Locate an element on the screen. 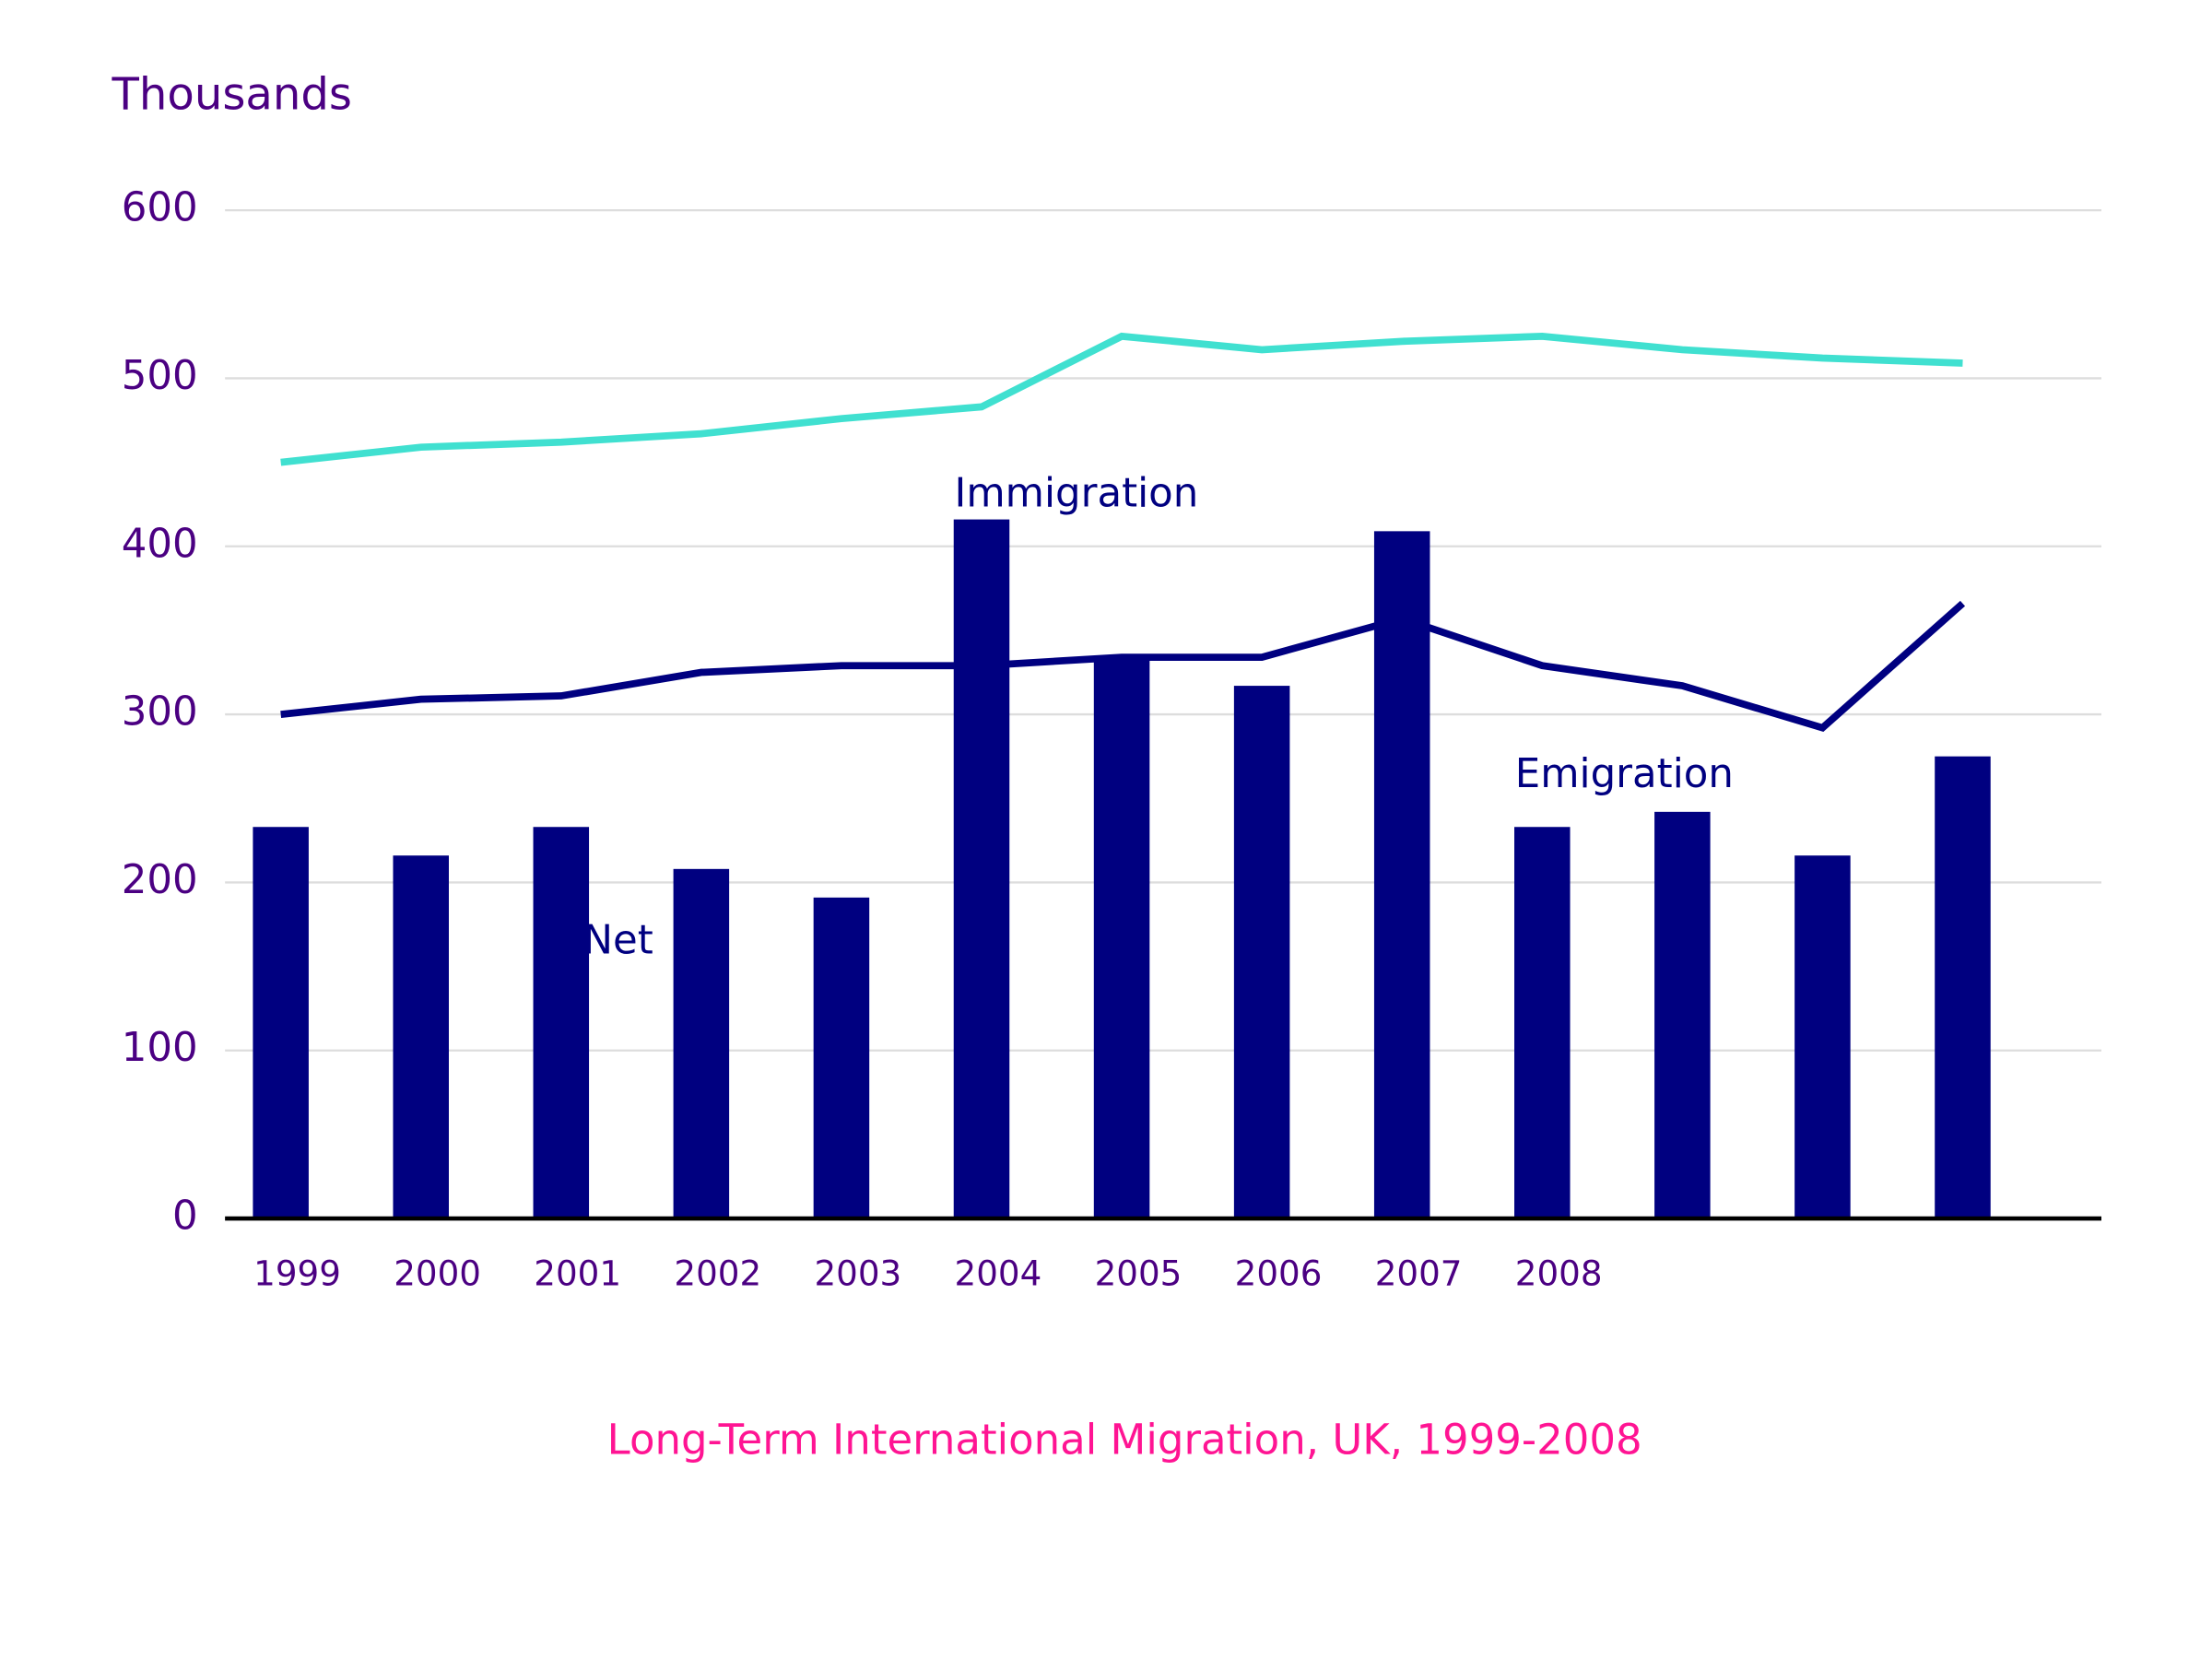  x-tick-label: 2008 is located at coordinates (1559, 1273).